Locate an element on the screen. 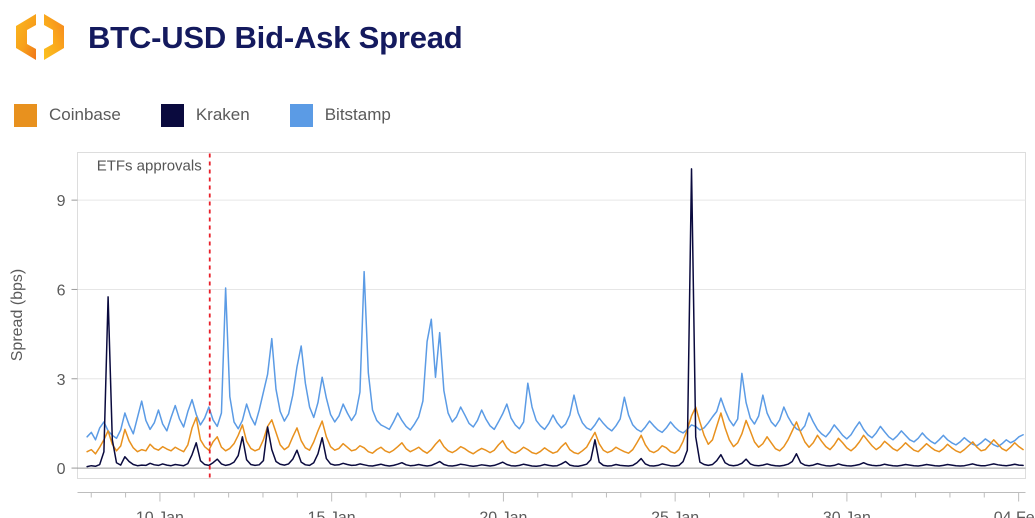 The width and height of the screenshot is (1035, 518). legend-item-coinbase: Coinbase is located at coordinates (67, 115).